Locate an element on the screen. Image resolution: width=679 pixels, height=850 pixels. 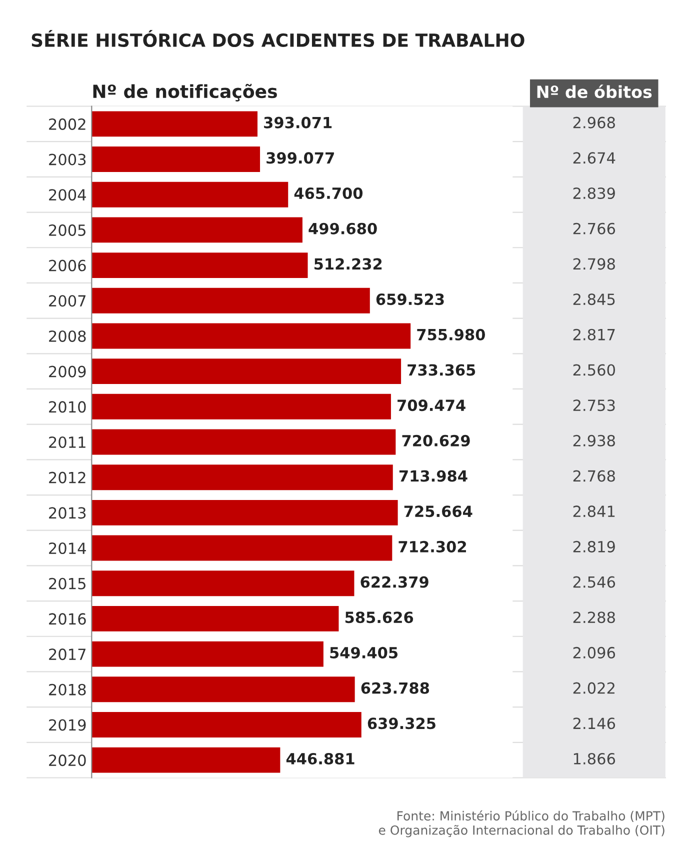
data-label: 446.881 is located at coordinates (320, 758).